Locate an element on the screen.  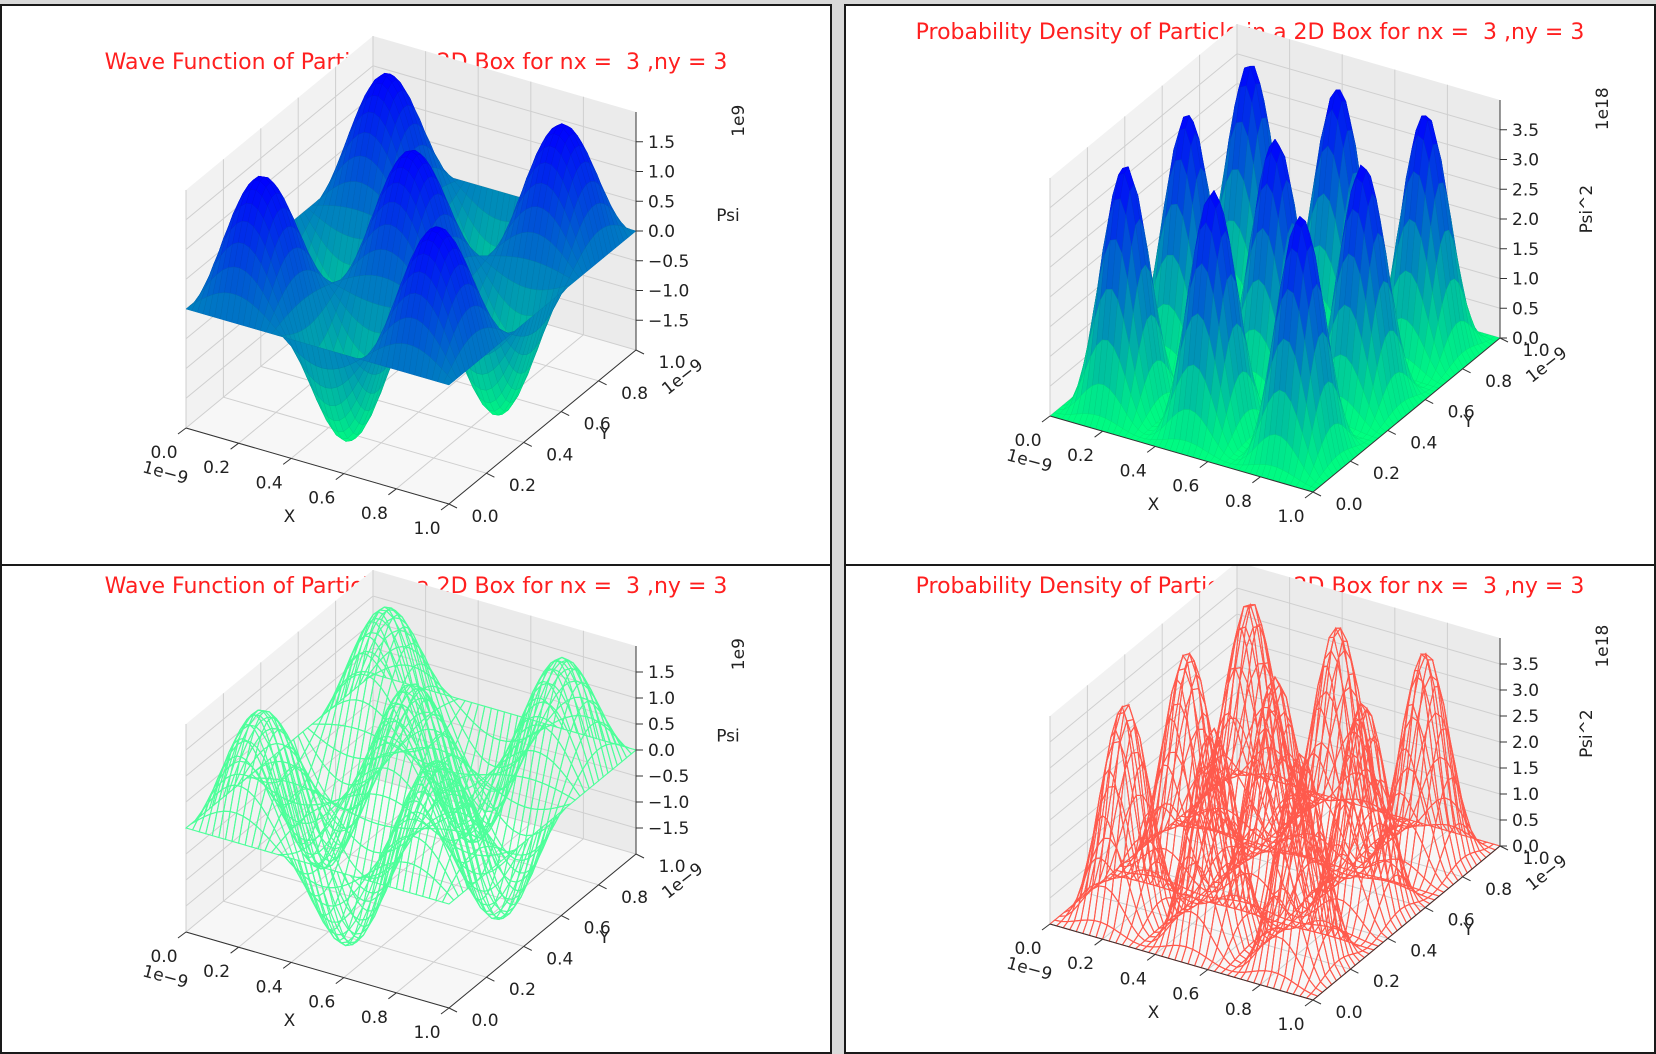
z-tick-label: 3.5 is located at coordinates (1525, 131).